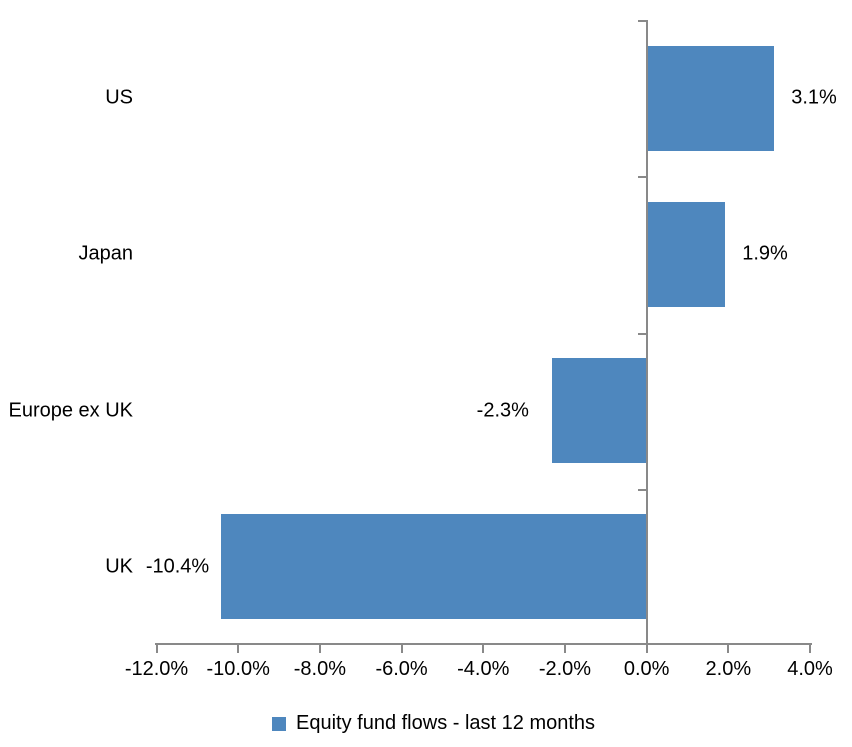 Image resolution: width=852 pixels, height=747 pixels. What do you see at coordinates (238, 669) in the screenshot?
I see `x-tick-label: -10.0%` at bounding box center [238, 669].